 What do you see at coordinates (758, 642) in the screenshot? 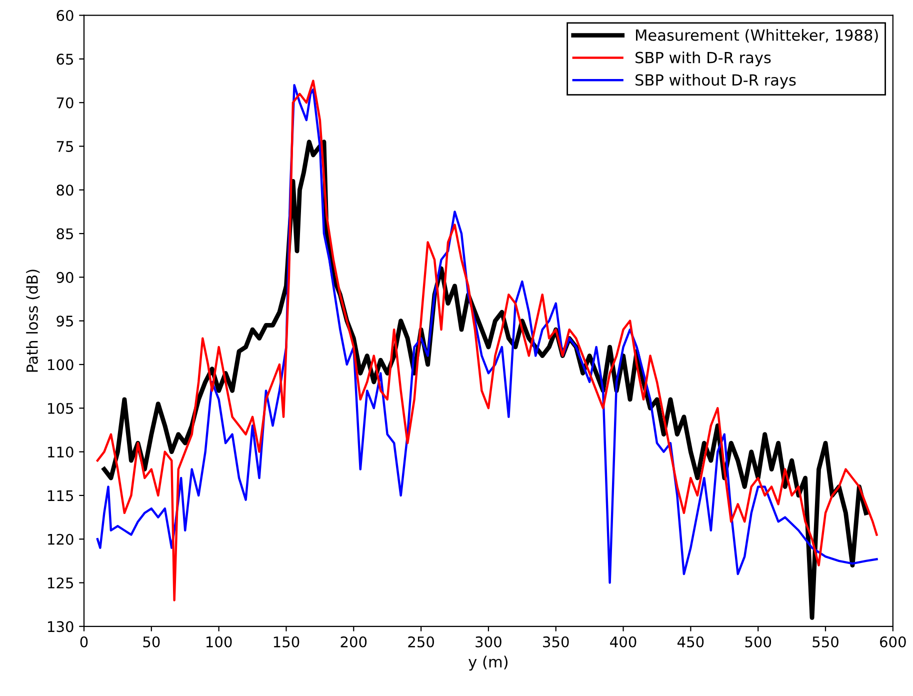
I see `x-tick-label: 500` at bounding box center [758, 642].